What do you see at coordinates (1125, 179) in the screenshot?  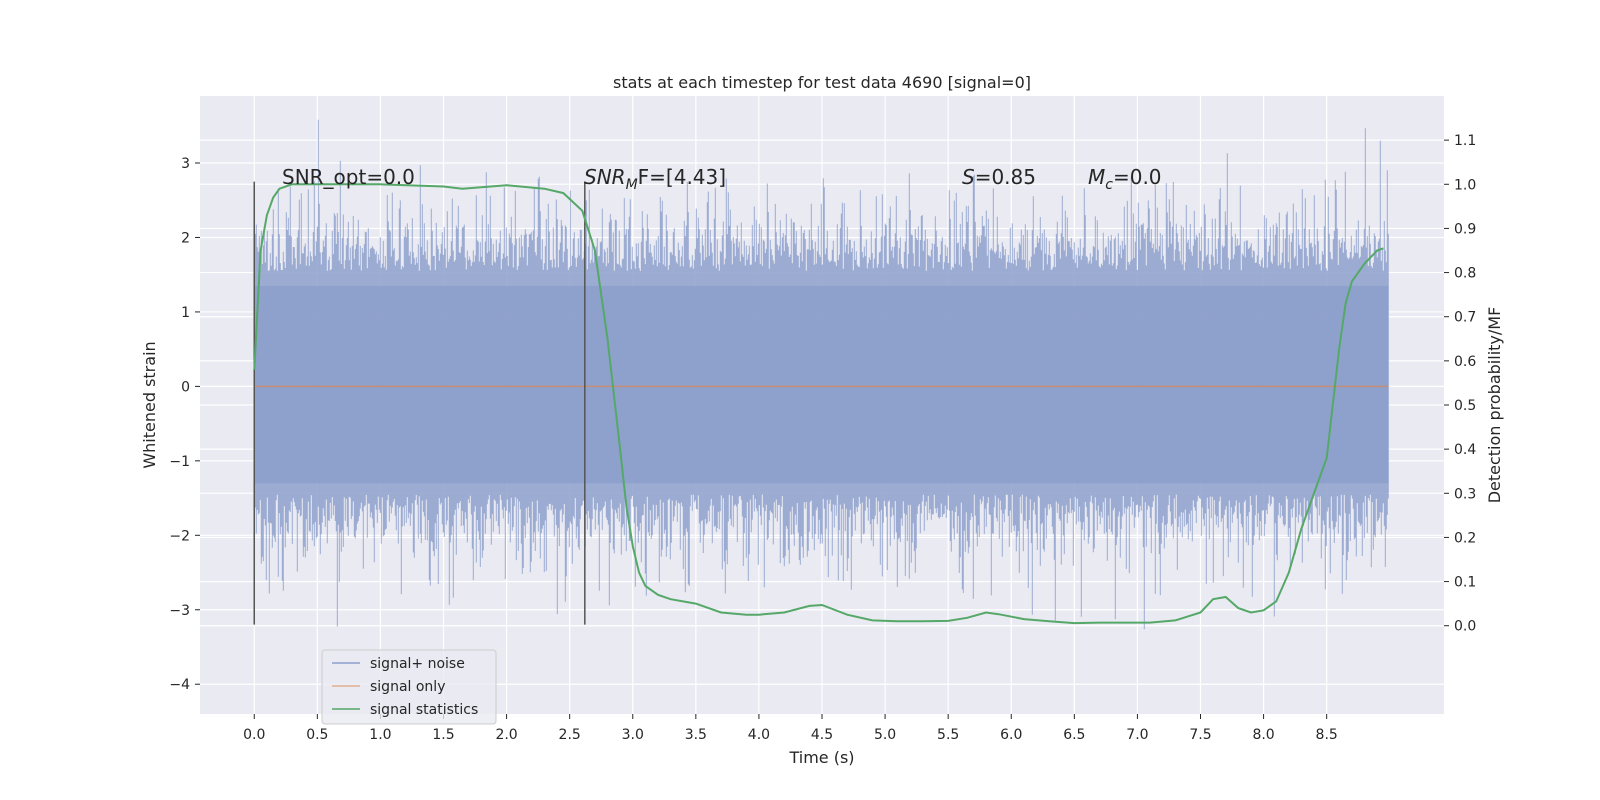 I see `annotation-mc: Mc=0.0` at bounding box center [1125, 179].